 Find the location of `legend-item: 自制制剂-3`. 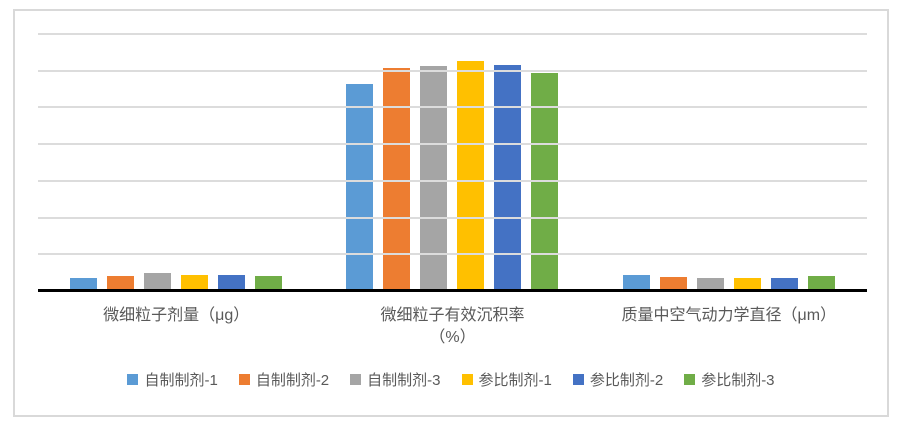

legend-item: 自制制剂-3 is located at coordinates (395, 379).